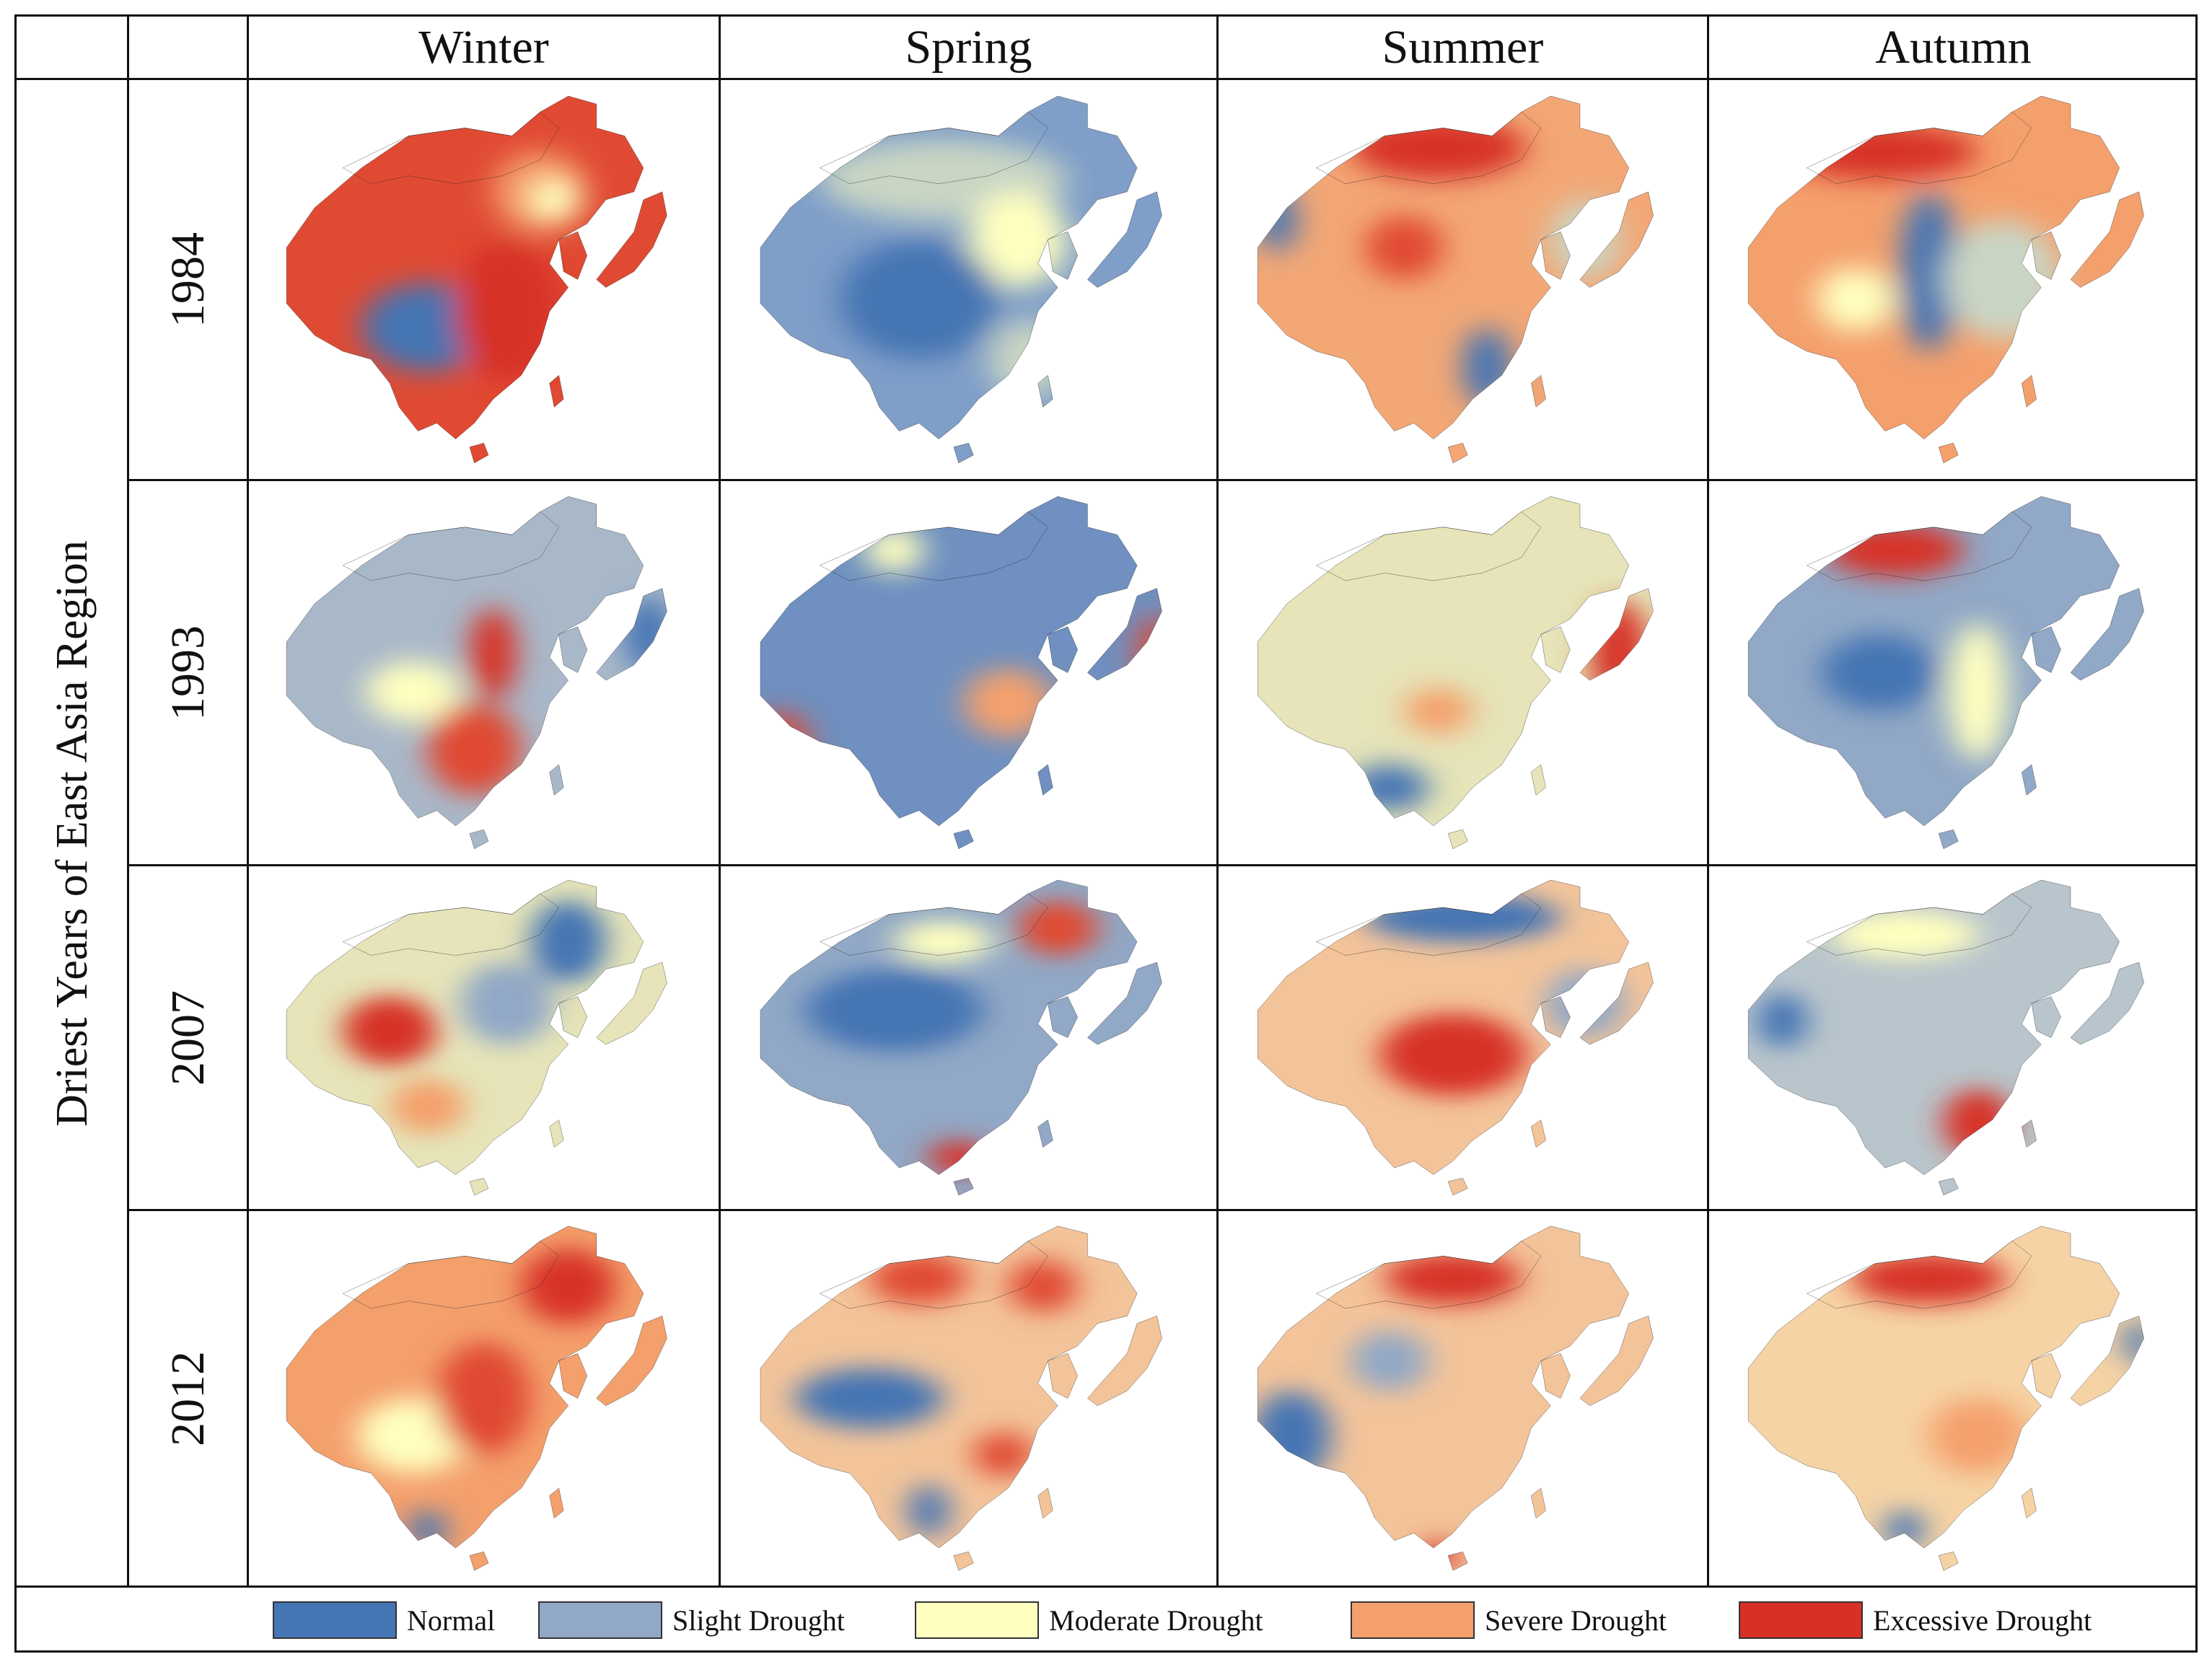 The height and width of the screenshot is (1667, 2212). Describe the element at coordinates (1953, 1398) in the screenshot. I see `map-autumn-2012` at that location.